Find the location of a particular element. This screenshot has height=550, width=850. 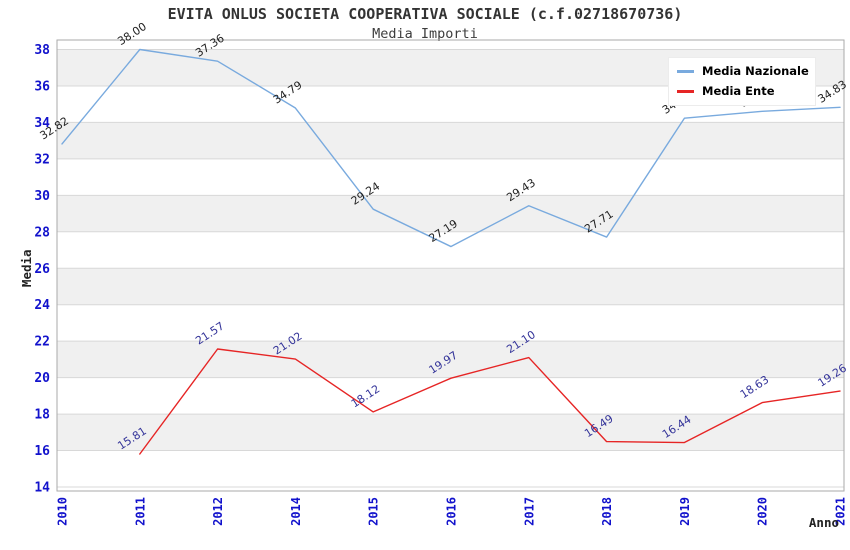

y-tick-label: 22 is located at coordinates (42, 342).